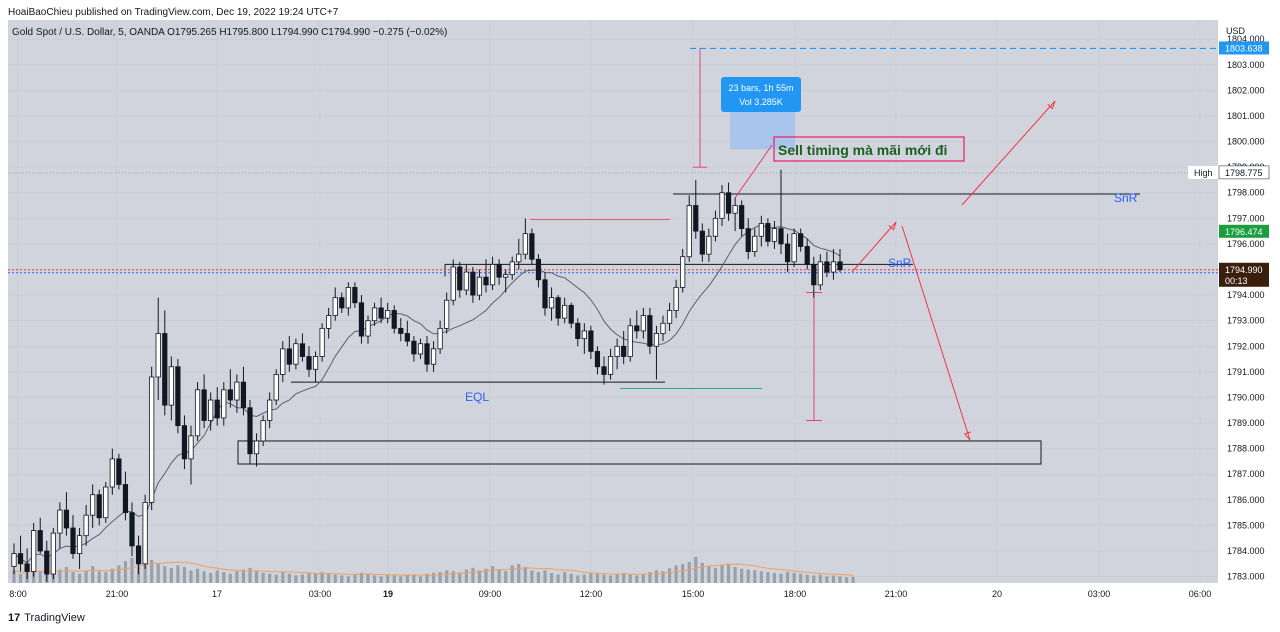  What do you see at coordinates (762, 130) in the screenshot?
I see `measure-range-box` at bounding box center [762, 130].